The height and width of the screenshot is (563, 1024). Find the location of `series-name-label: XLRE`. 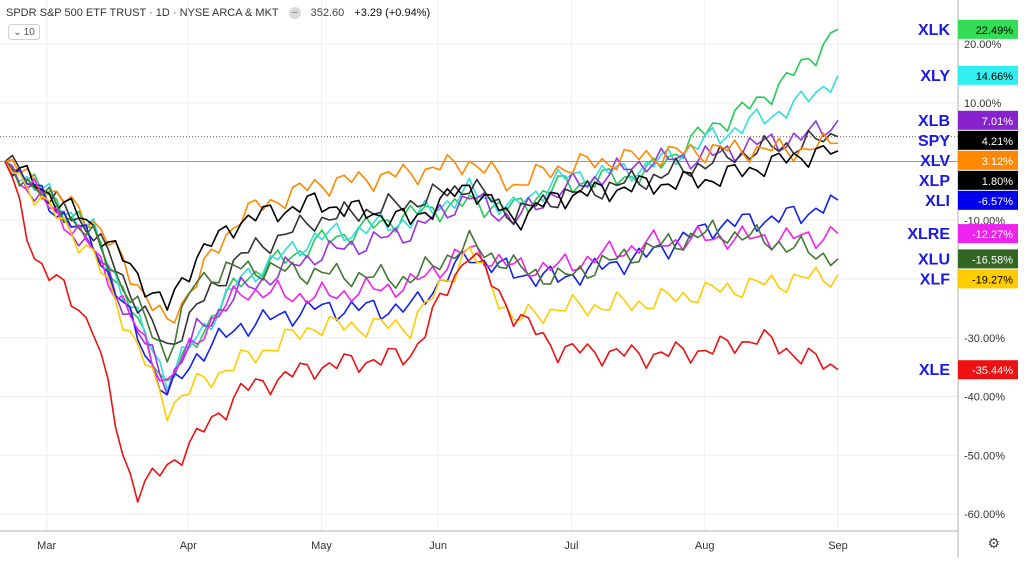

series-name-label: XLRE is located at coordinates (928, 234).